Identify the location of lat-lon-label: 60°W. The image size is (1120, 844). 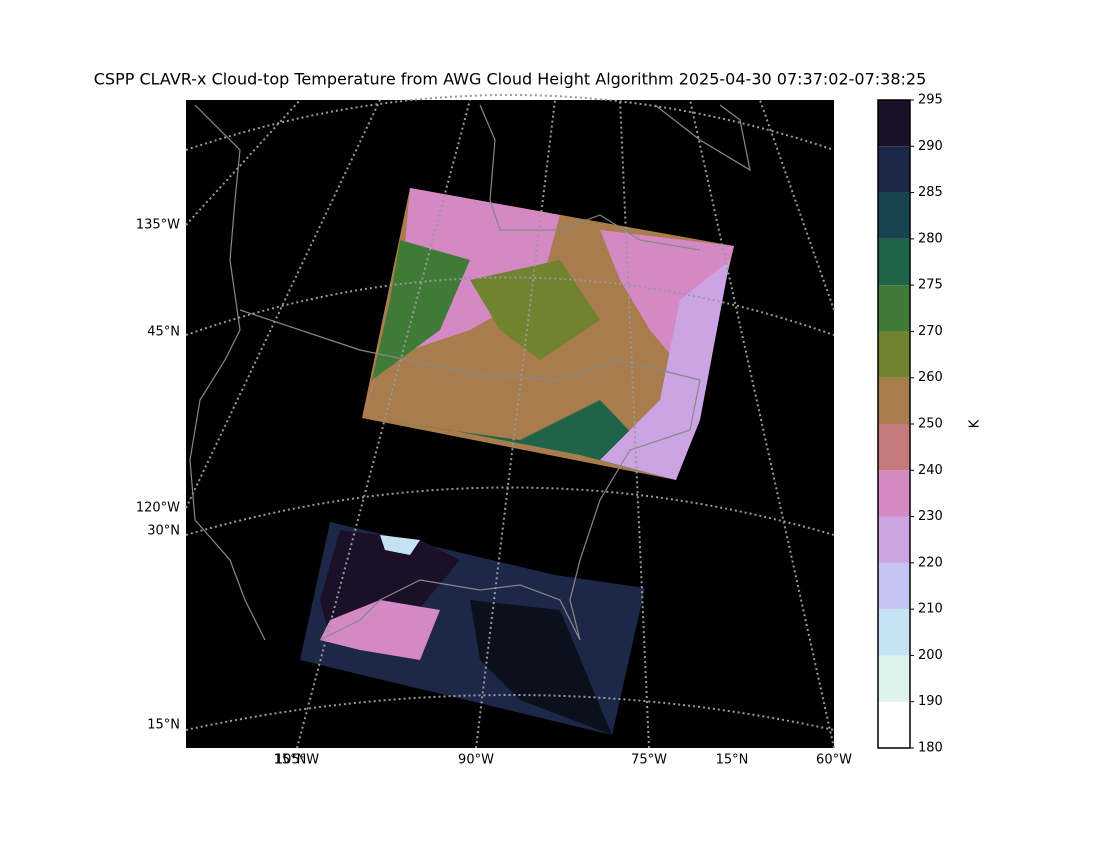
(834, 760).